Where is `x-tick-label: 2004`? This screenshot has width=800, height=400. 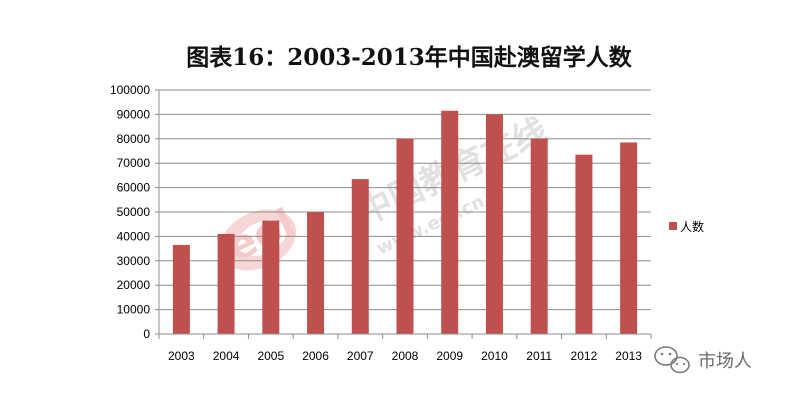 x-tick-label: 2004 is located at coordinates (226, 356).